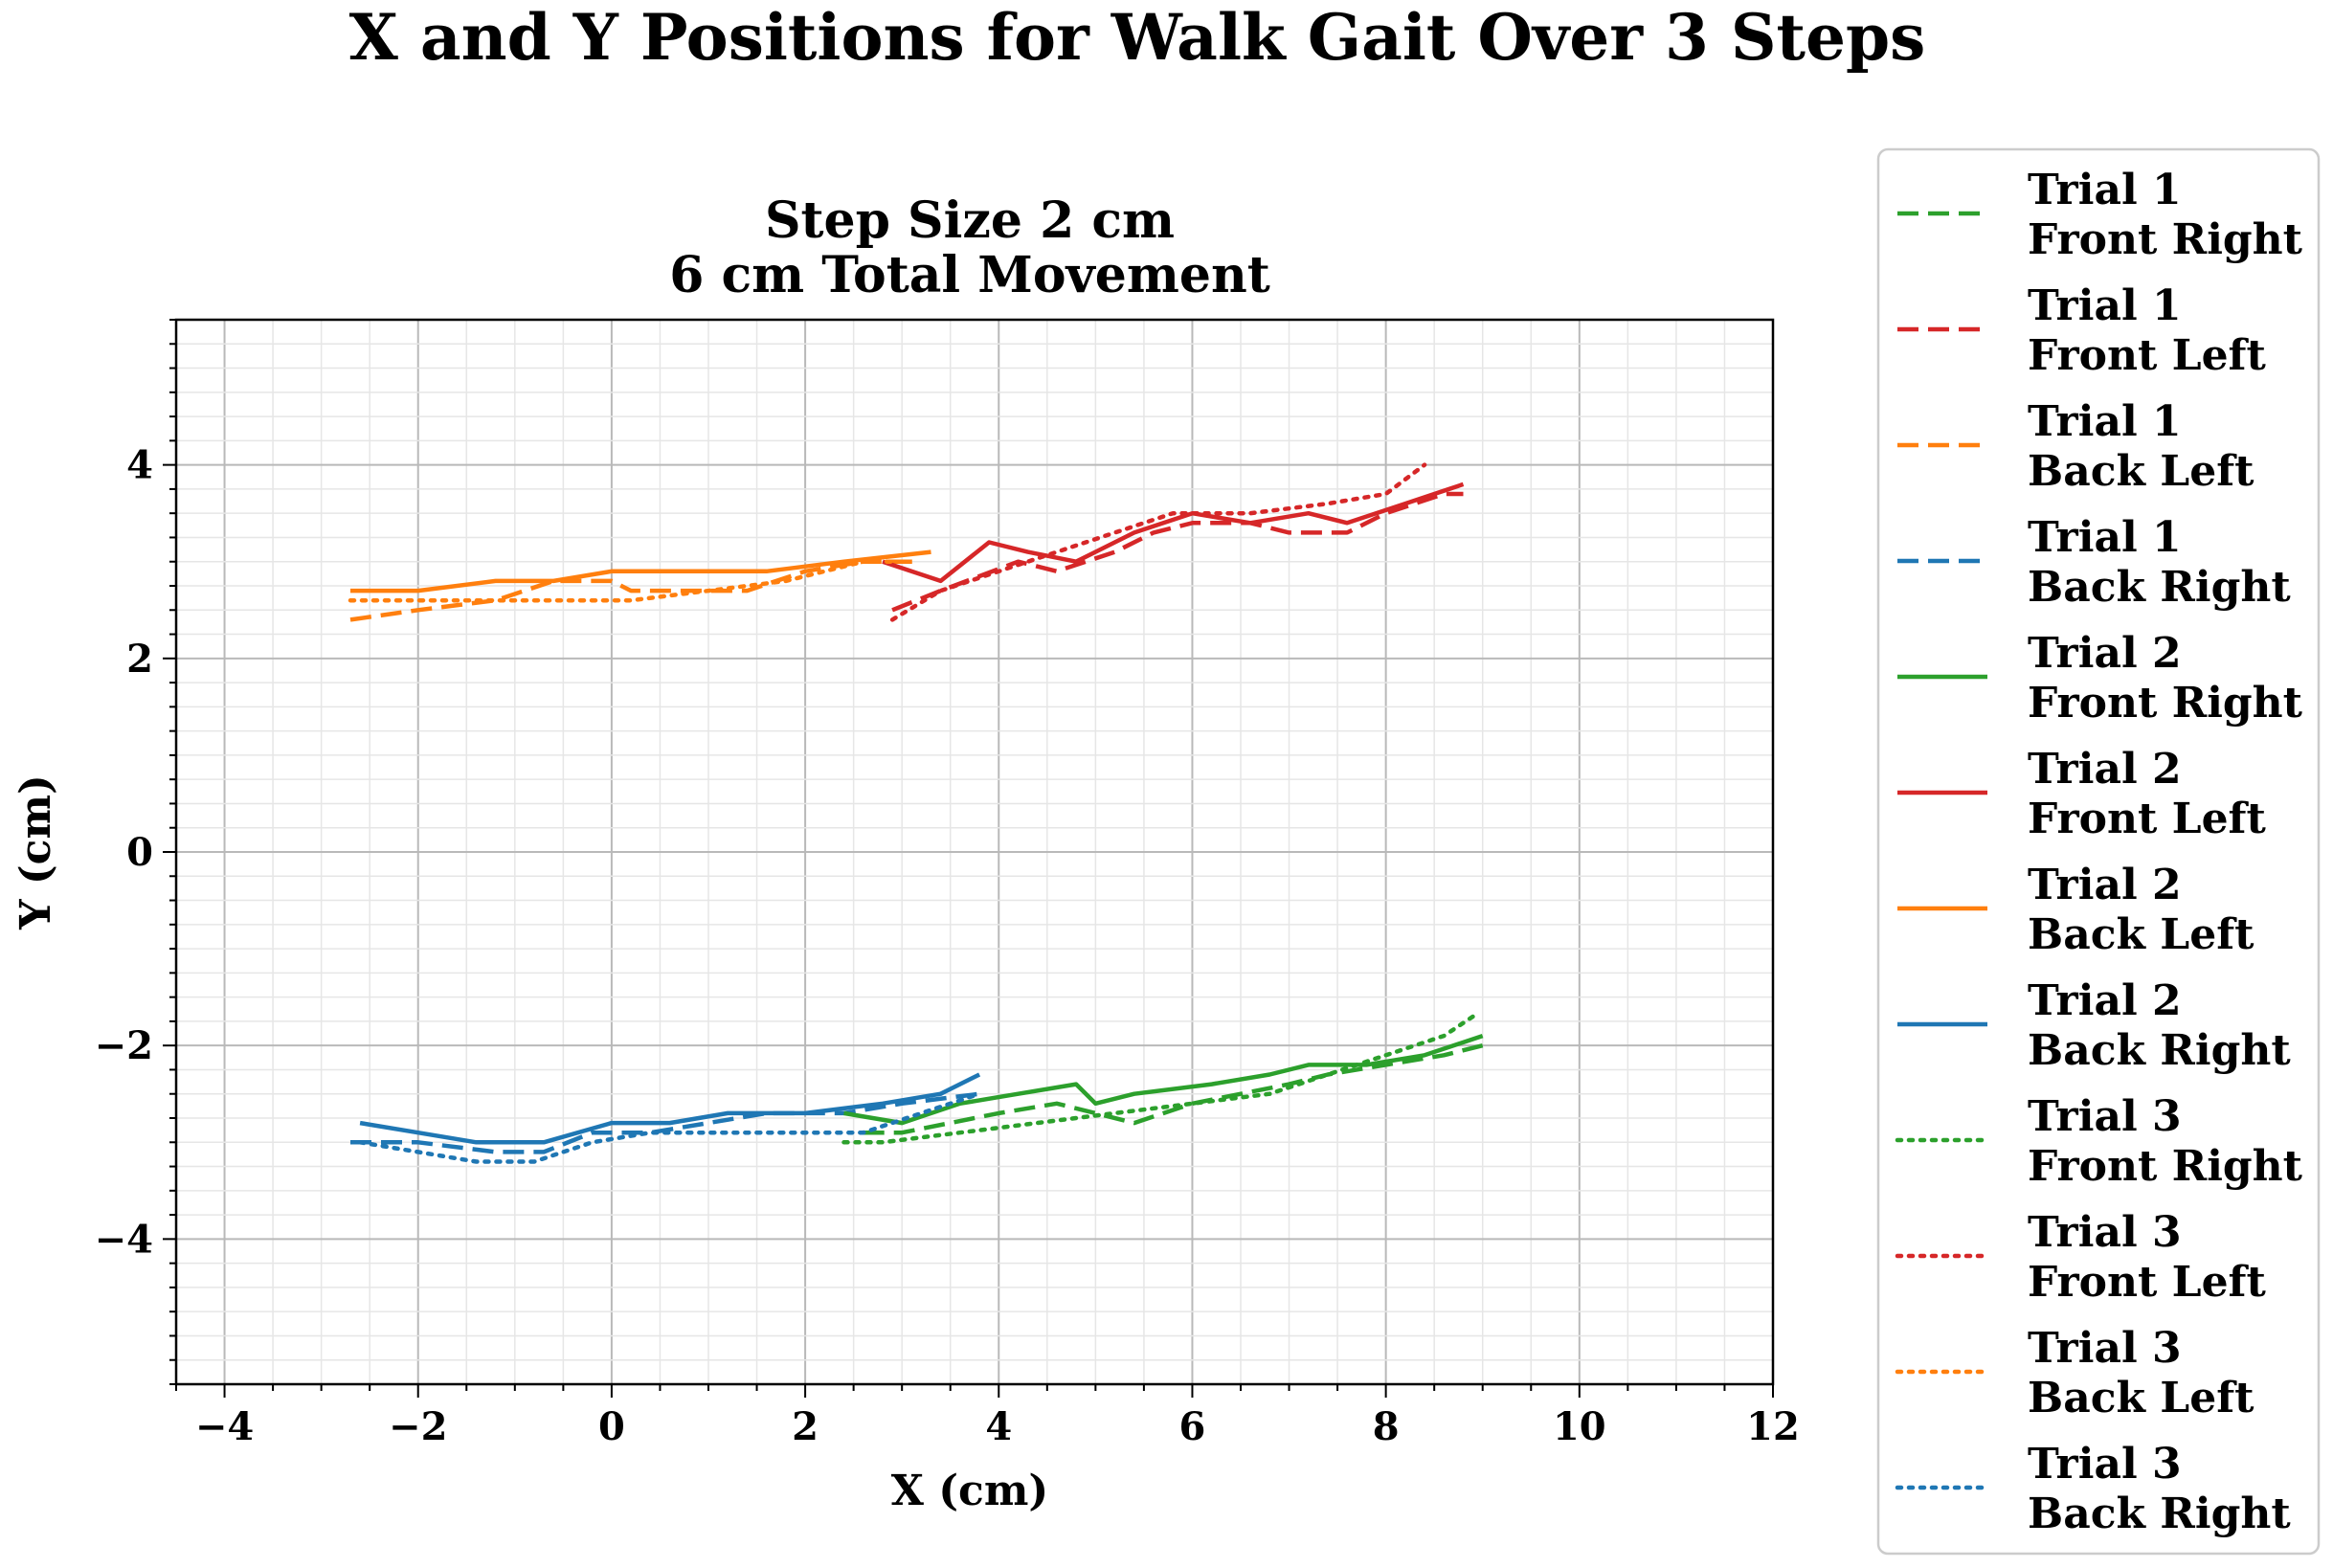  Describe the element at coordinates (2105, 190) in the screenshot. I see `legend-label-1-line-1: Trial 1` at that location.